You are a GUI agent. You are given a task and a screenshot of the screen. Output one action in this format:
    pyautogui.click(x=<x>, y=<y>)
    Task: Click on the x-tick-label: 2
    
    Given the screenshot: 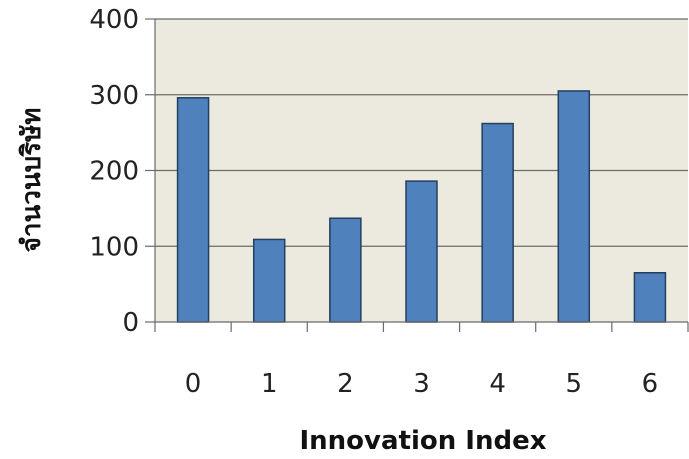 What is the action you would take?
    pyautogui.click(x=345, y=384)
    